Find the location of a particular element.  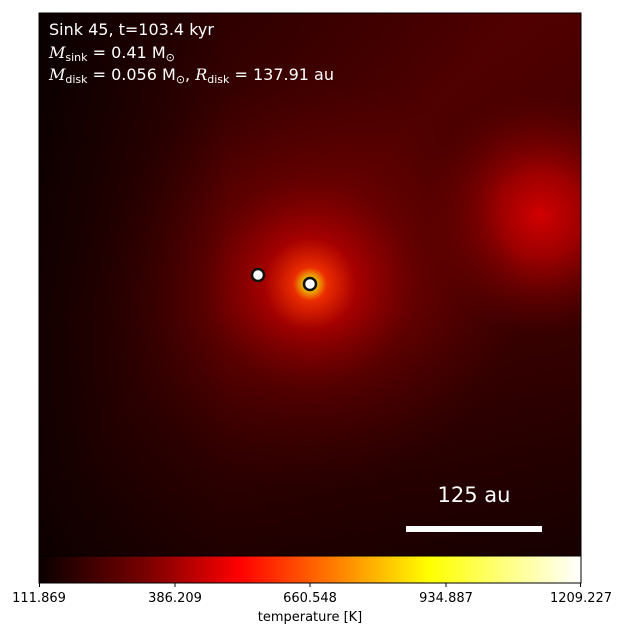

sink-a-marker is located at coordinates (258, 275).